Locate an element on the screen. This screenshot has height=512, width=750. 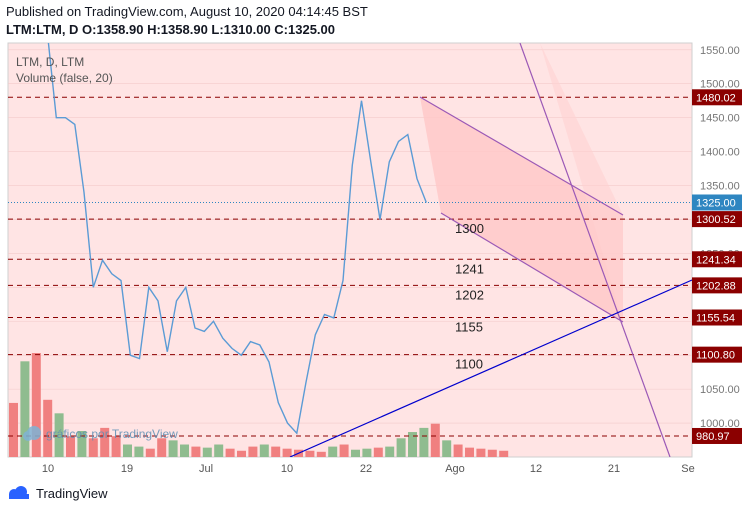
level-badge-label: 1202.88 is located at coordinates (716, 286).